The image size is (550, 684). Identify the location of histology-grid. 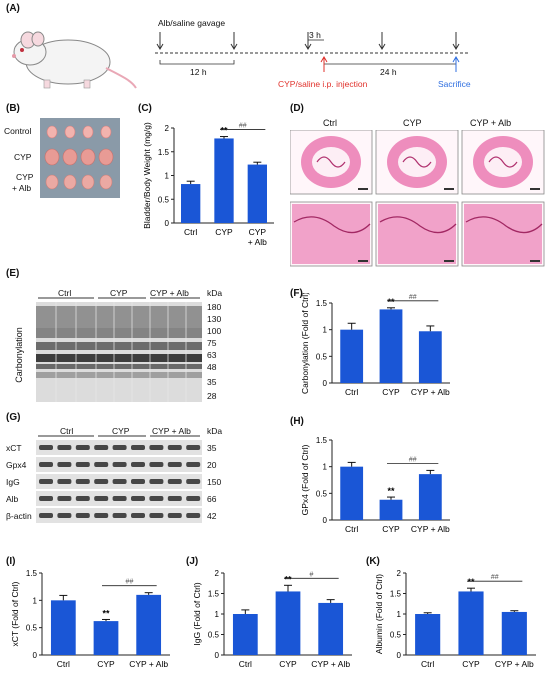
(417, 198).